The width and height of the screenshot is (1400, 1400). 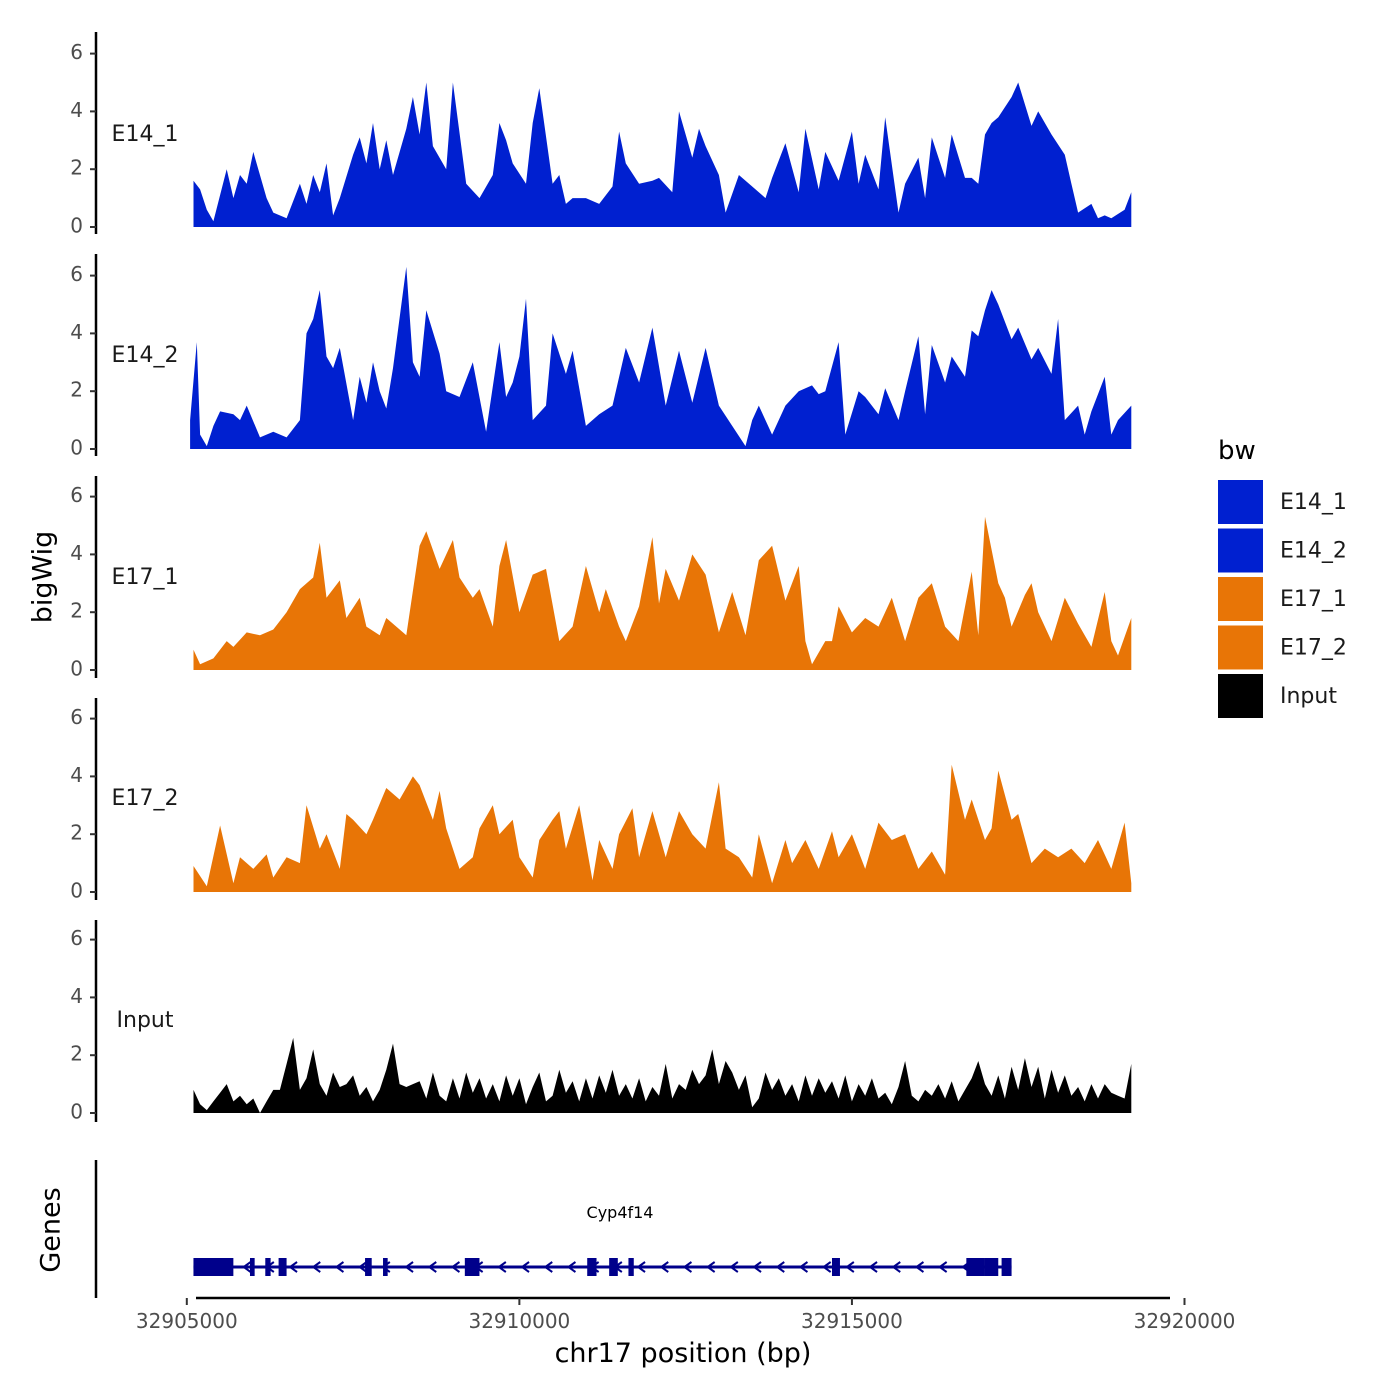 What do you see at coordinates (1185, 1321) in the screenshot?
I see `x-tick-label: 32920000` at bounding box center [1185, 1321].